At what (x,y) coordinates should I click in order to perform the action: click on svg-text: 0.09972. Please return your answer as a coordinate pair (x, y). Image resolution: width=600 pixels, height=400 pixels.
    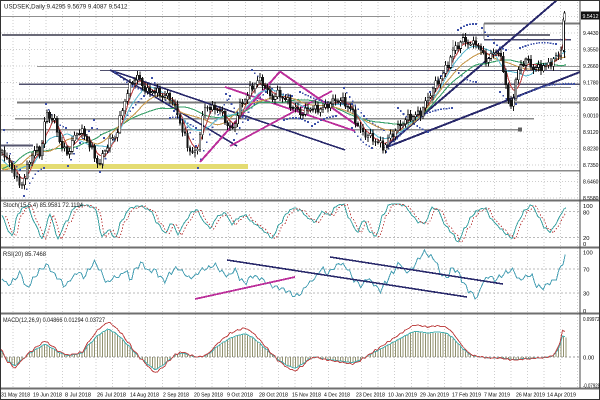
    Looking at the image, I should click on (591, 320).